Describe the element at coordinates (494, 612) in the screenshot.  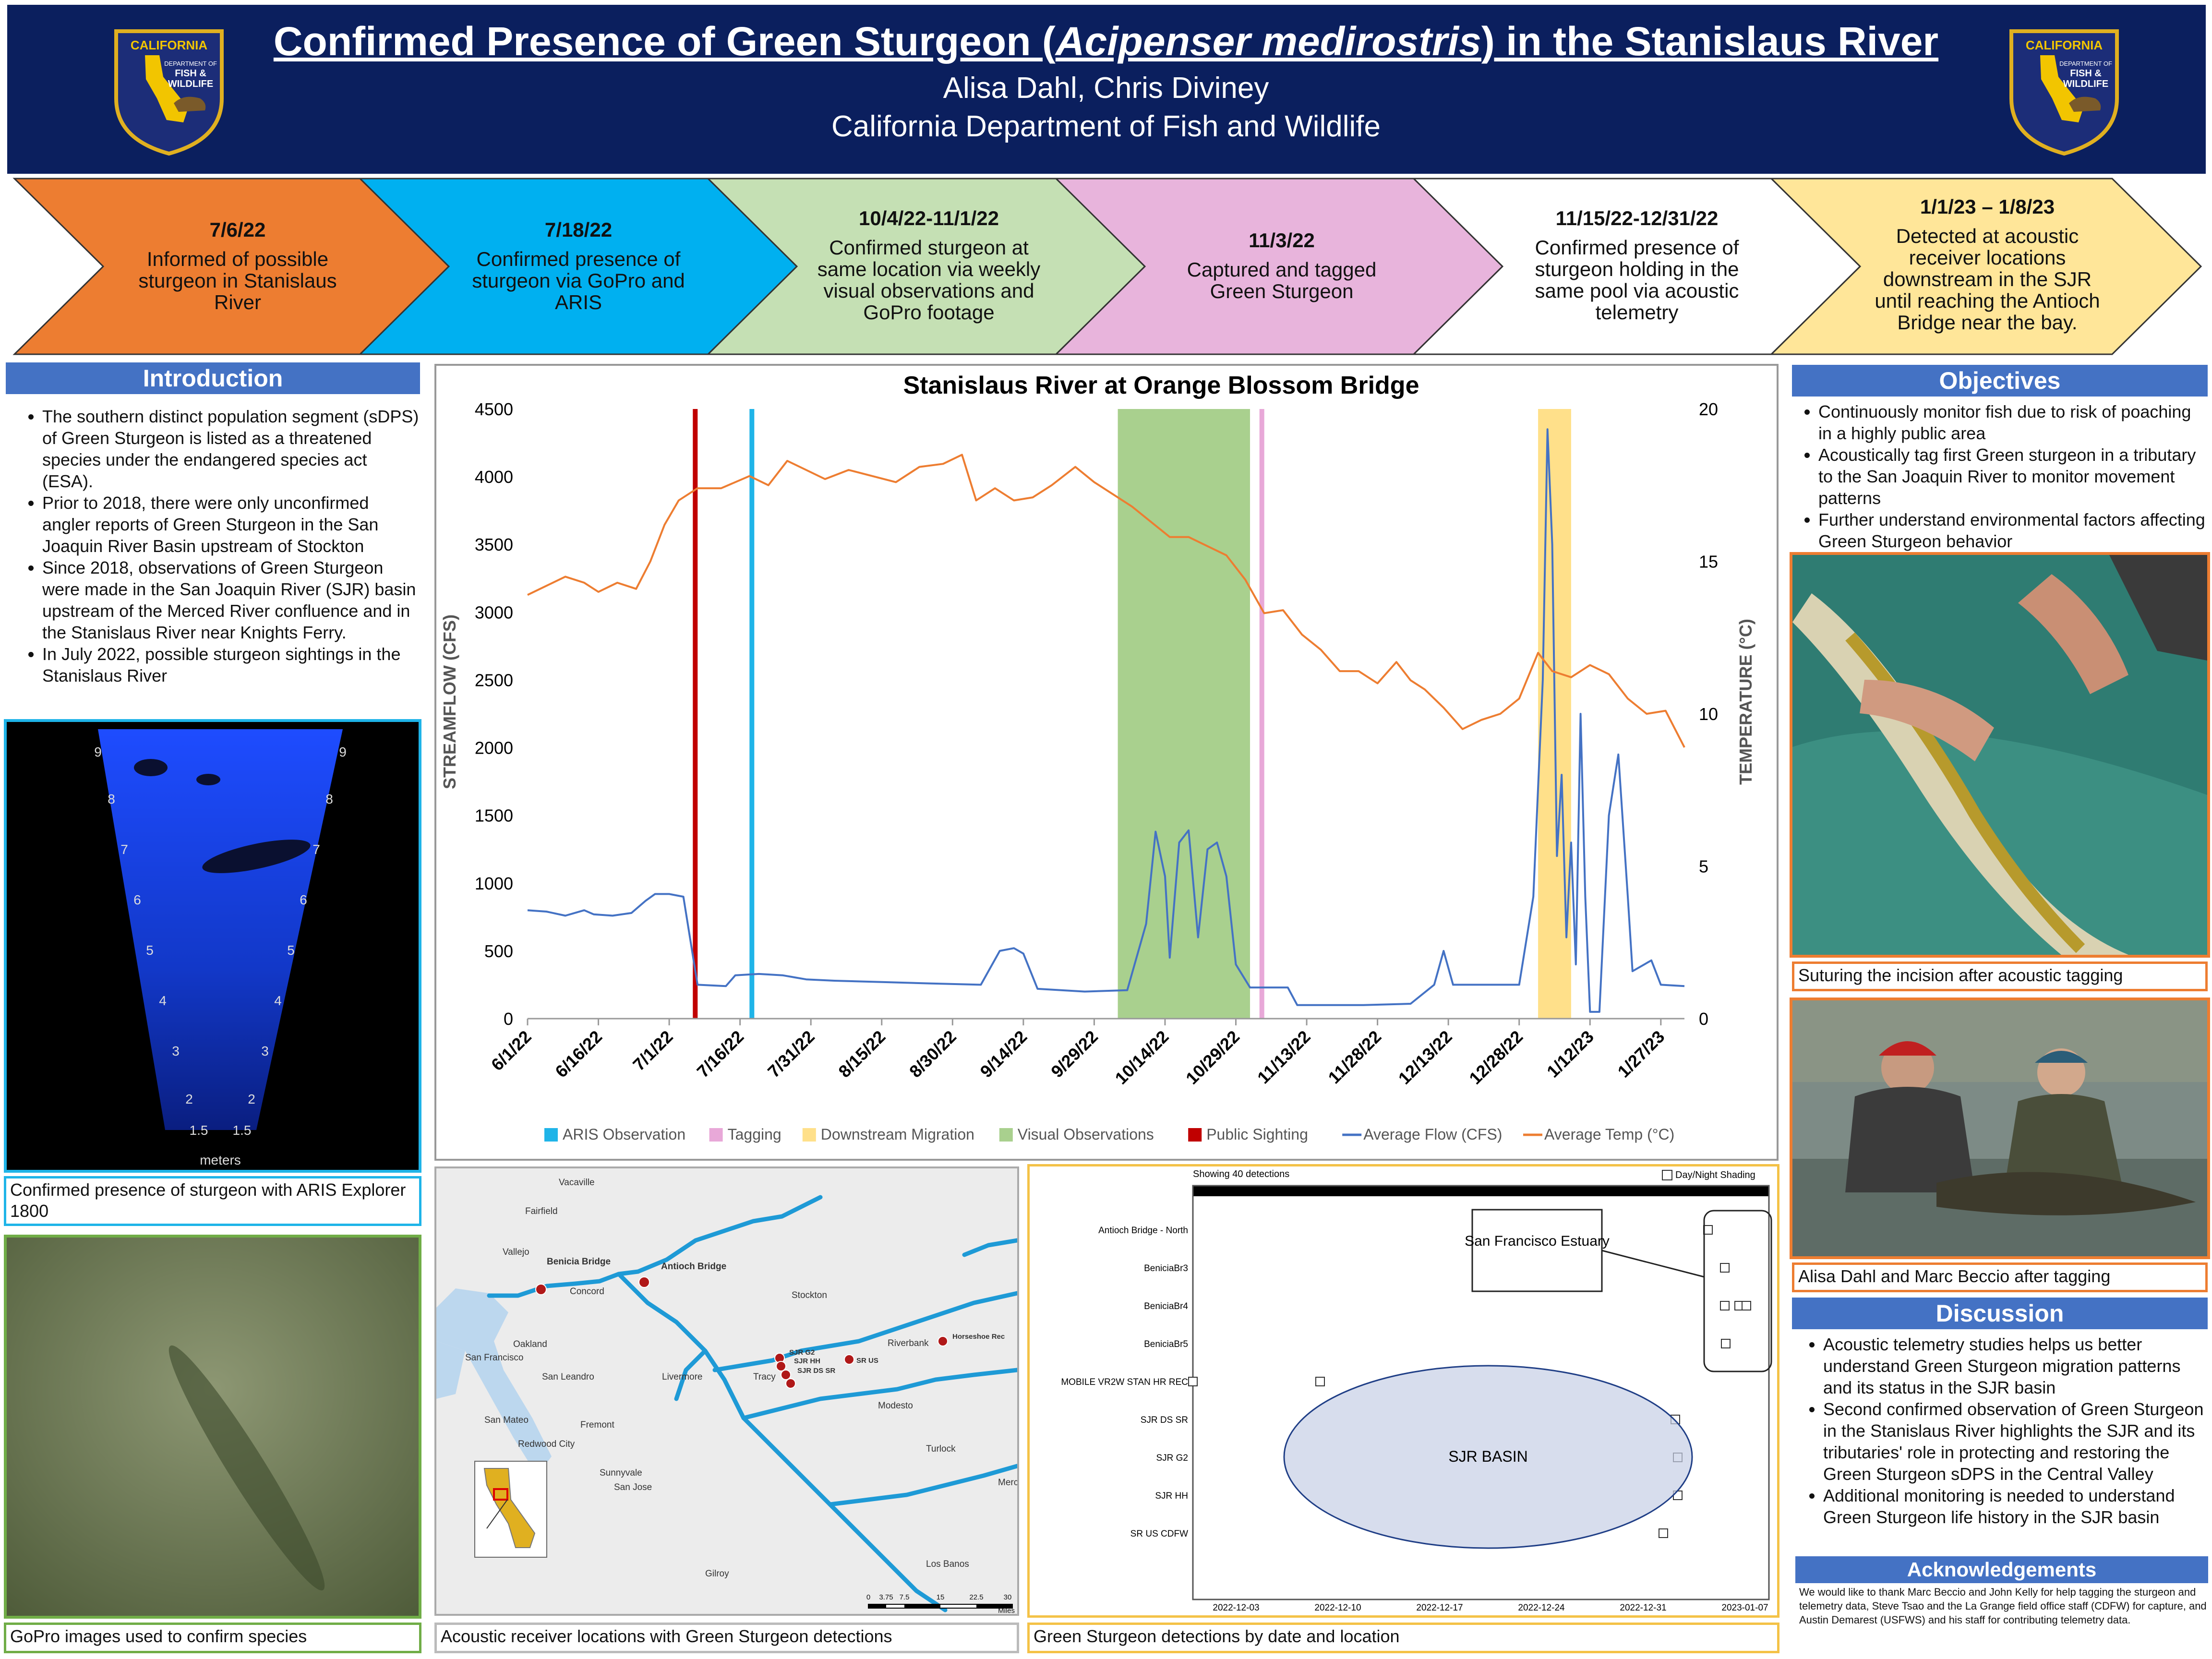
I see `y-tick-label: 3000` at that location.